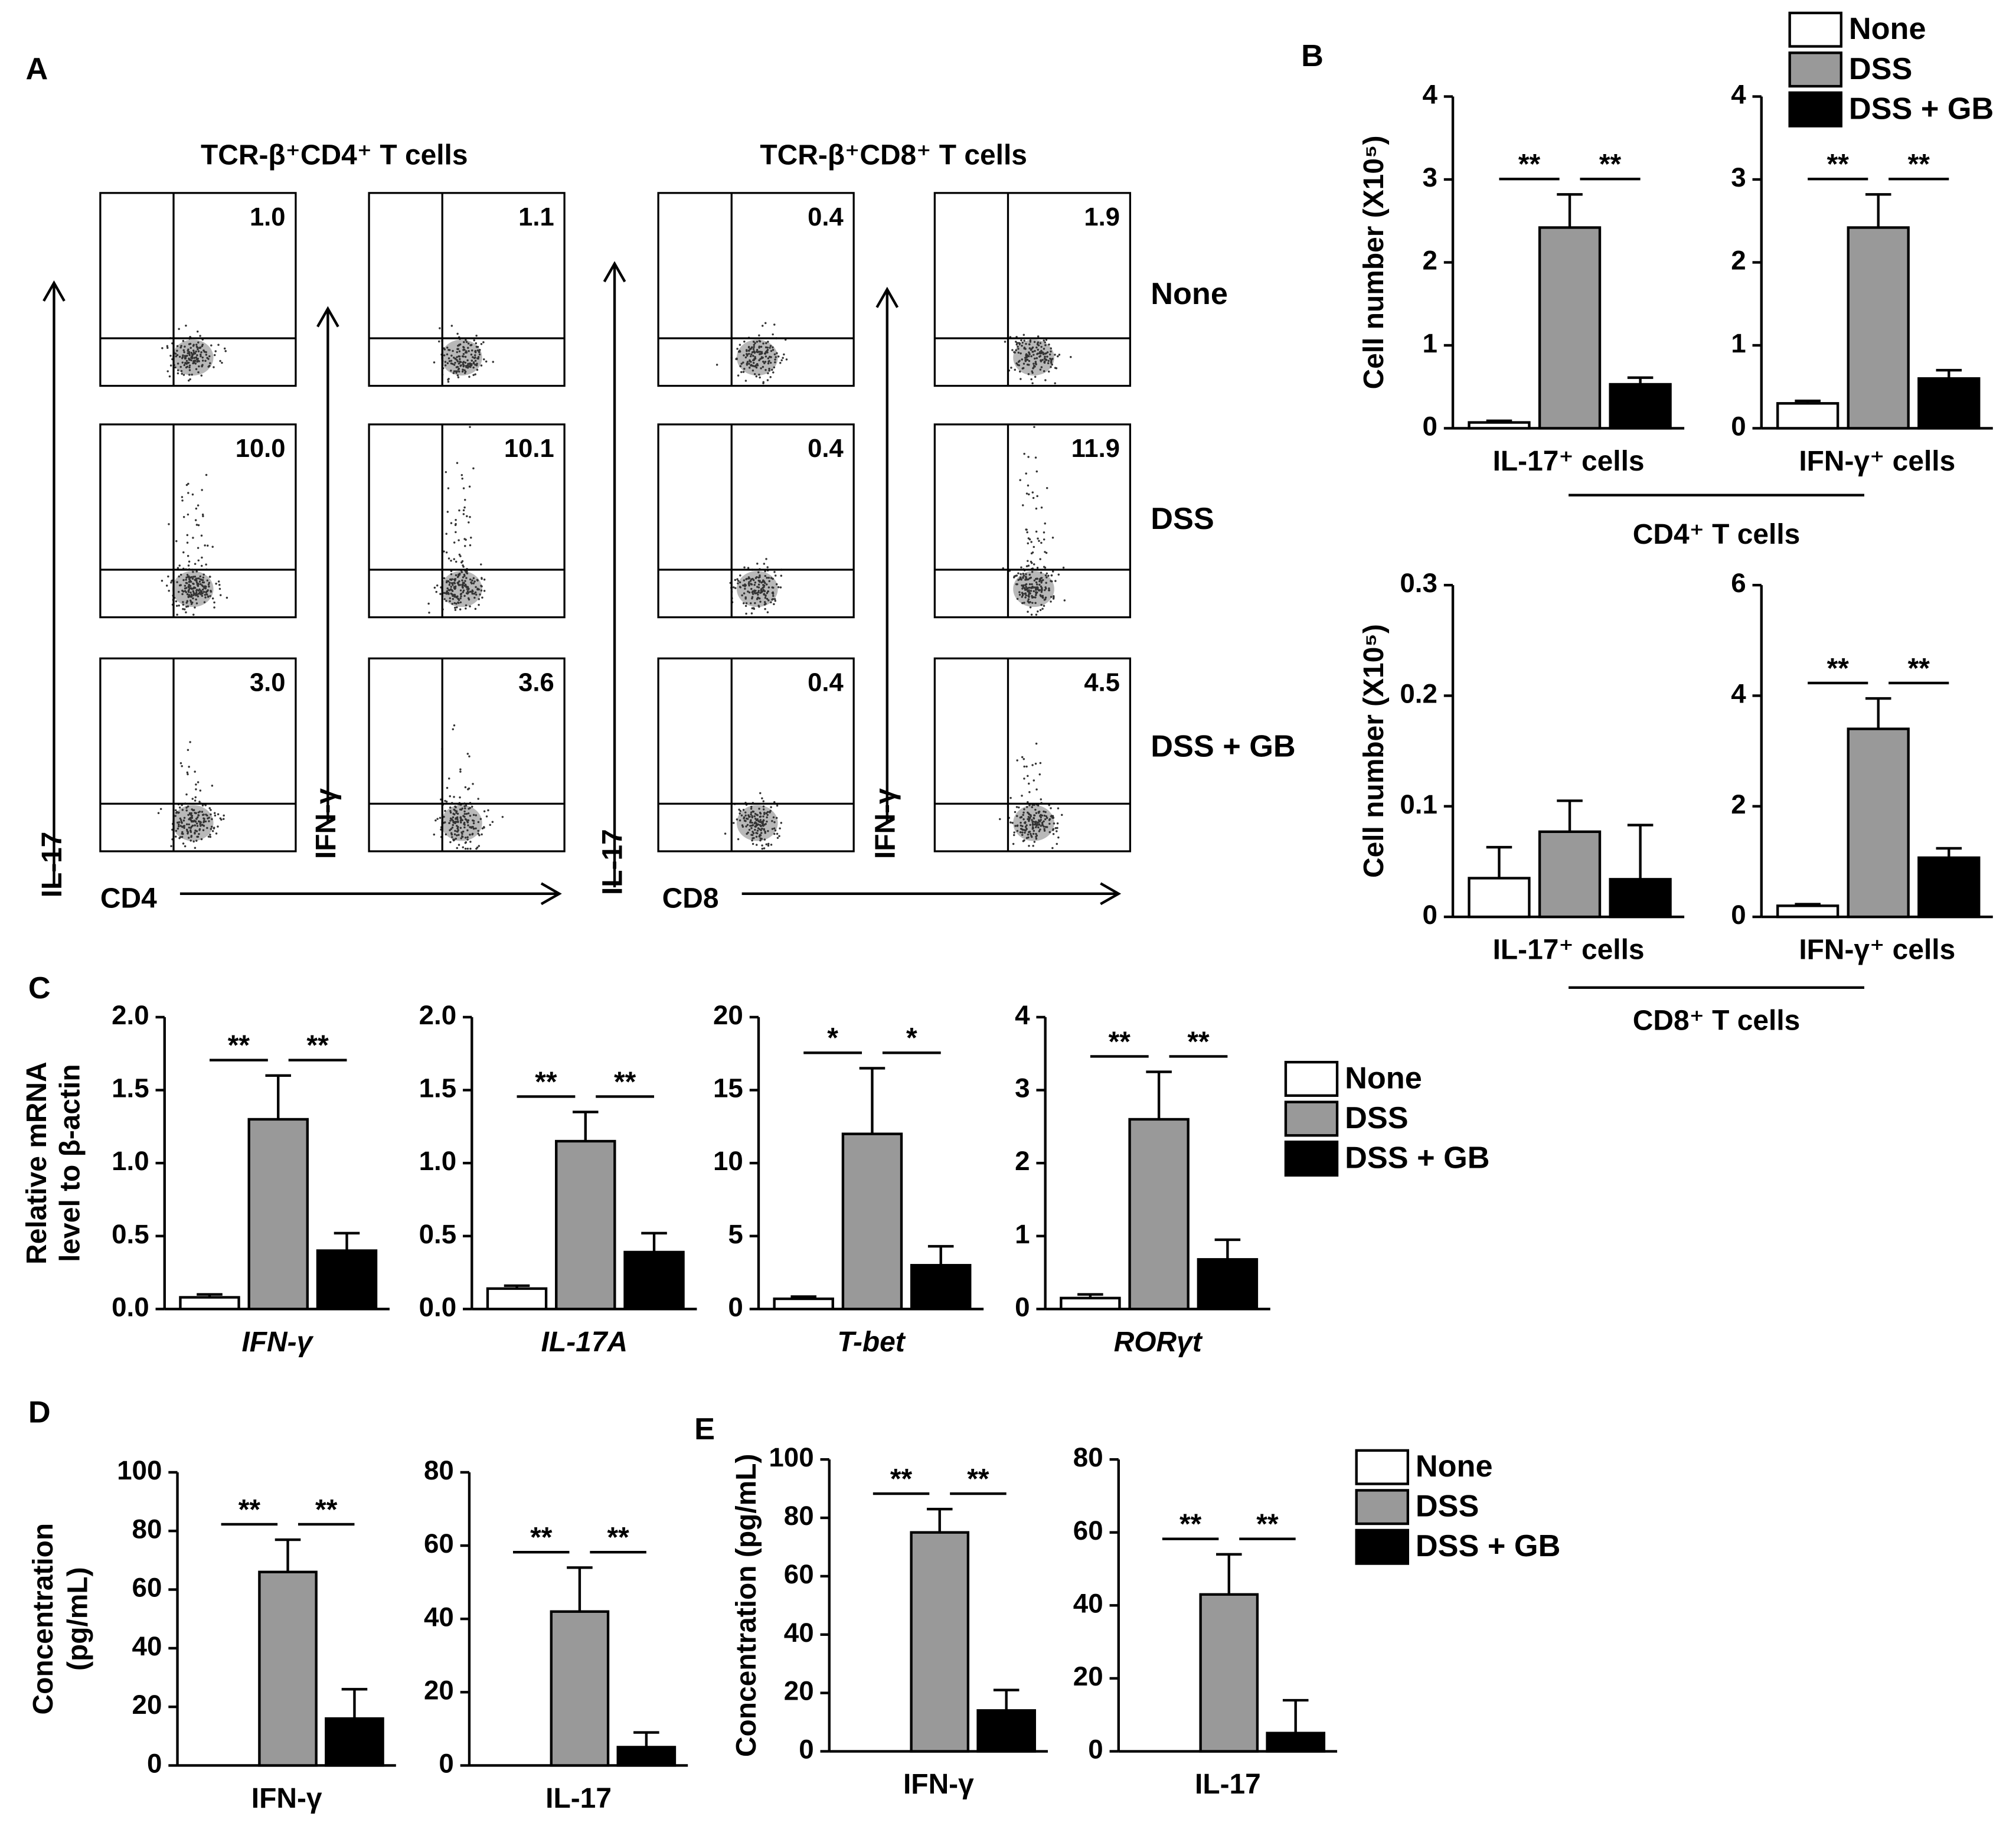 This screenshot has height=1826, width=2016. What do you see at coordinates (756, 754) in the screenshot?
I see `flow-plot: 0.4` at bounding box center [756, 754].